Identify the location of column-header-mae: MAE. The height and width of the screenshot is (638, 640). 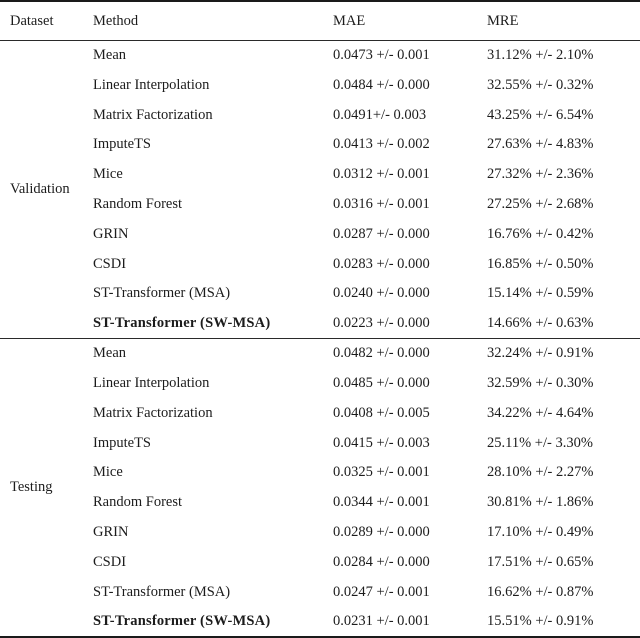
(410, 21).